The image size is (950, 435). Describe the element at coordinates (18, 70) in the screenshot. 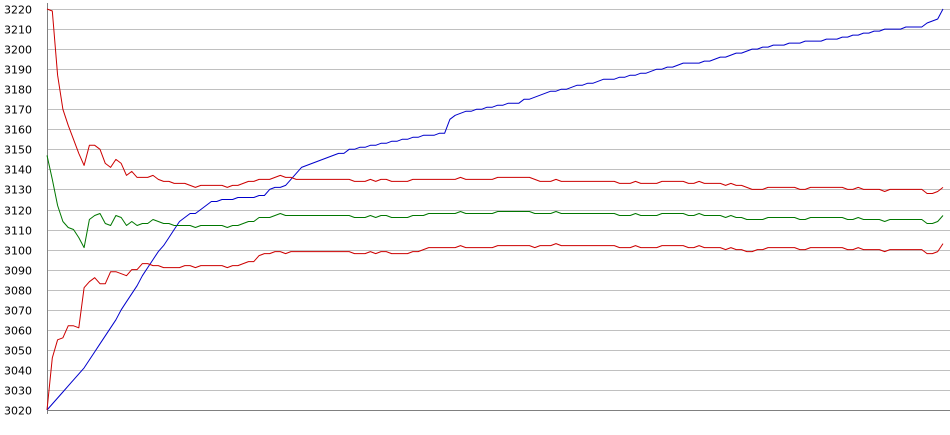

I see `y-tick-label: 3190` at that location.